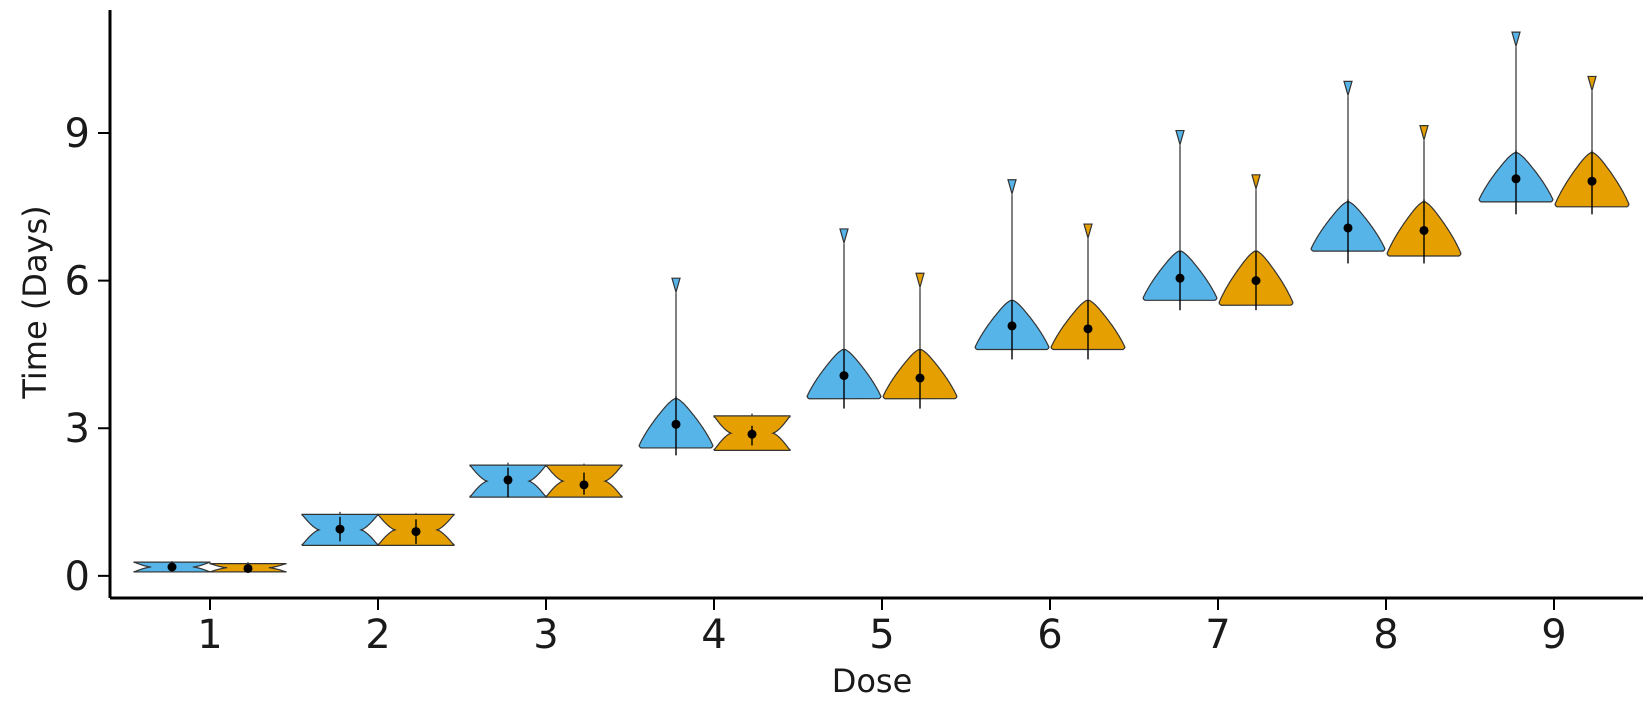 The height and width of the screenshot is (701, 1643). Describe the element at coordinates (77, 577) in the screenshot. I see `y-tick-label: 0` at that location.